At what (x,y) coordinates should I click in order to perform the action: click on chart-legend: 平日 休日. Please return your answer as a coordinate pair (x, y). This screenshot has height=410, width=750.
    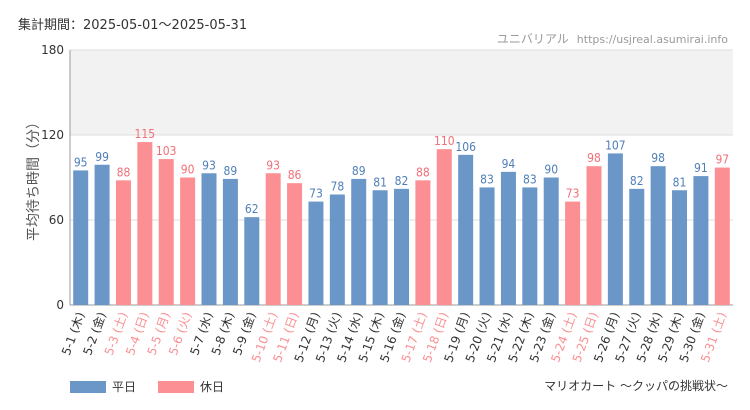
    Looking at the image, I should click on (158, 386).